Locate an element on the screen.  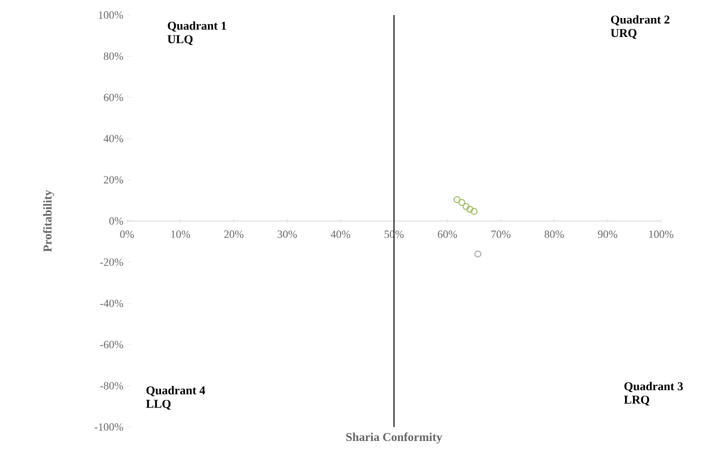
y-tick-label: 40% is located at coordinates (114, 138).